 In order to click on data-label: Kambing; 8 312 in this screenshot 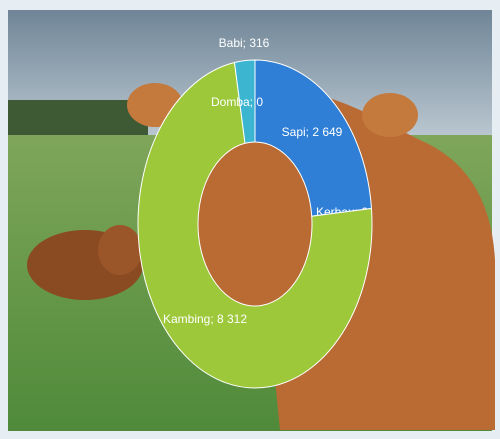, I will do `click(205, 319)`.